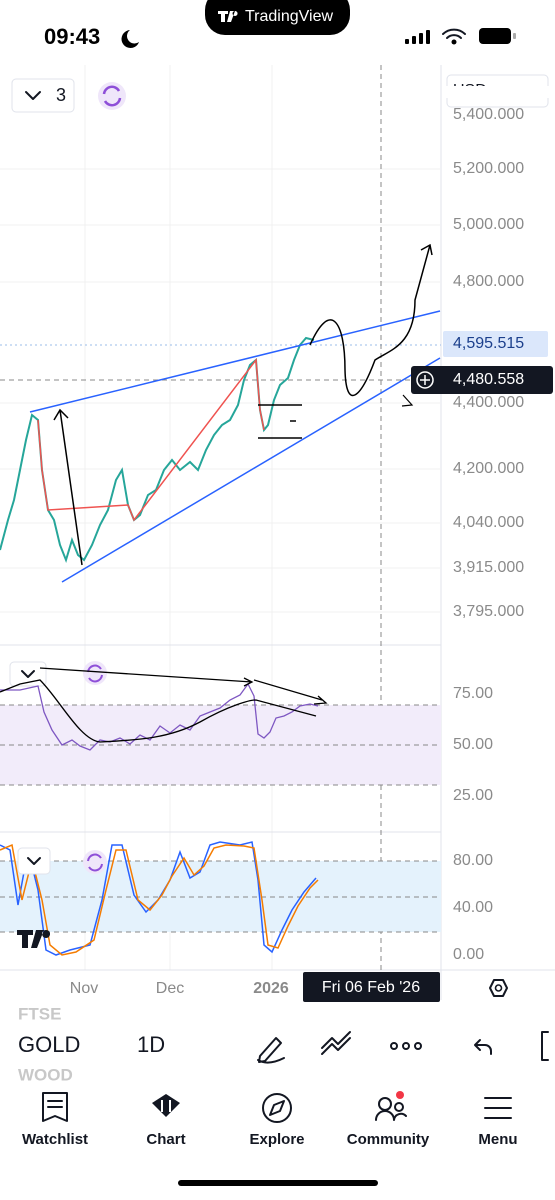  What do you see at coordinates (498, 1108) in the screenshot?
I see `menu-icon` at bounding box center [498, 1108].